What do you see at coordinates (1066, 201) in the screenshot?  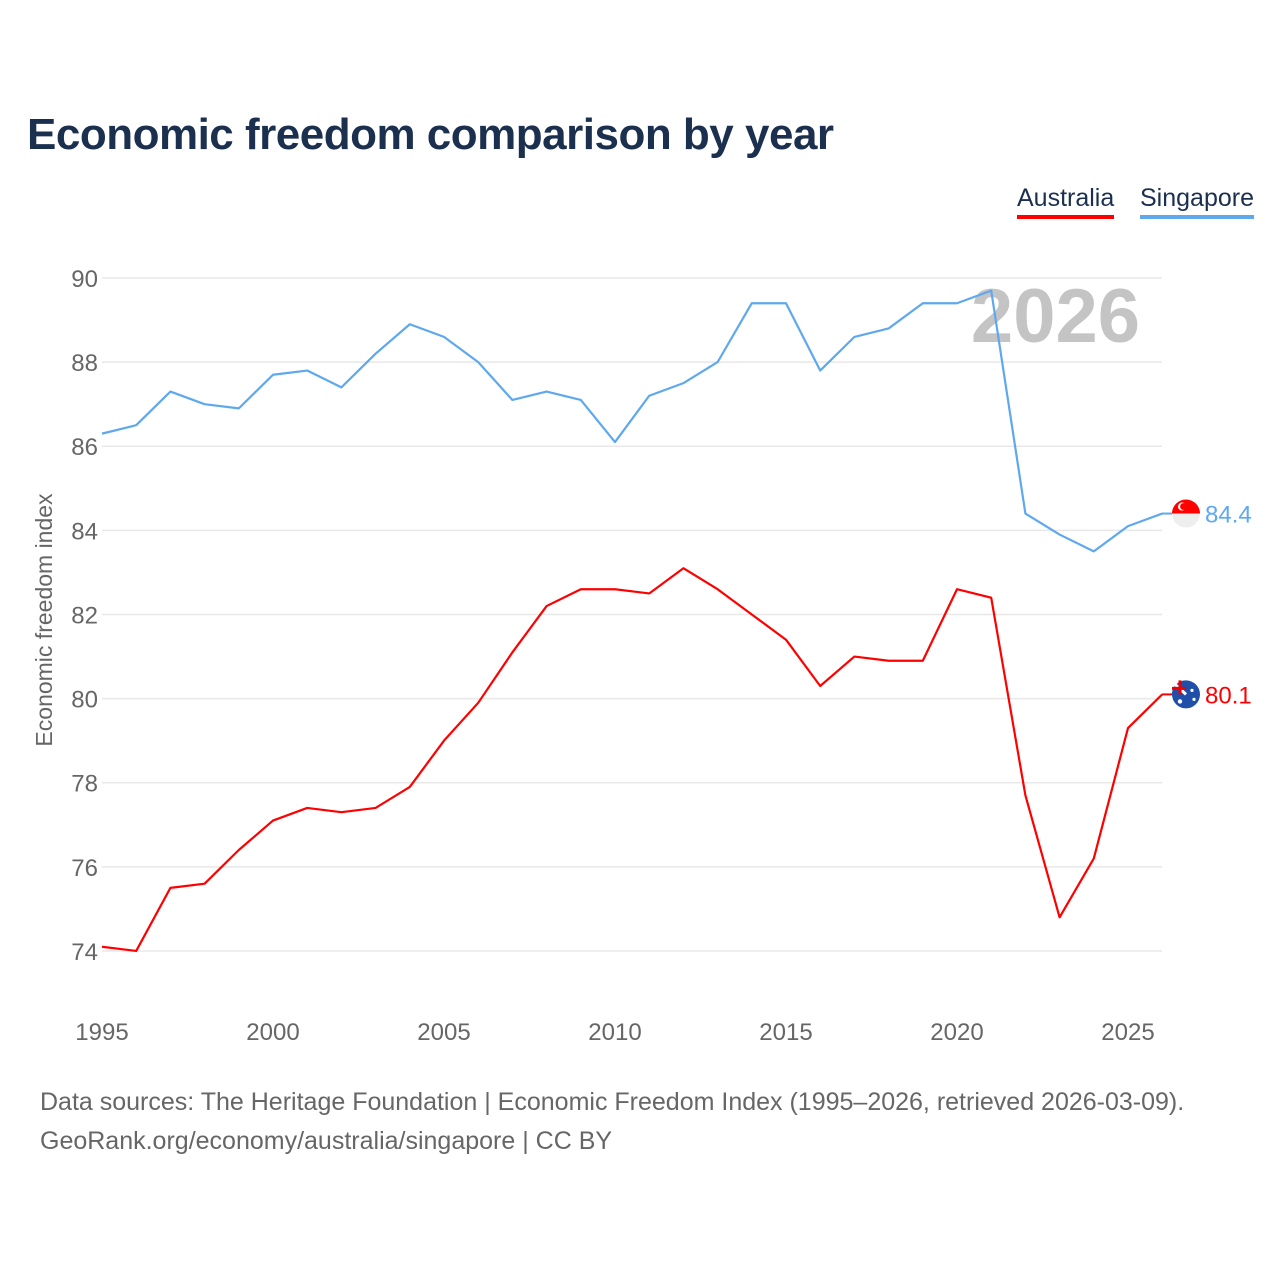 I see `legend-australia: Australia` at bounding box center [1066, 201].